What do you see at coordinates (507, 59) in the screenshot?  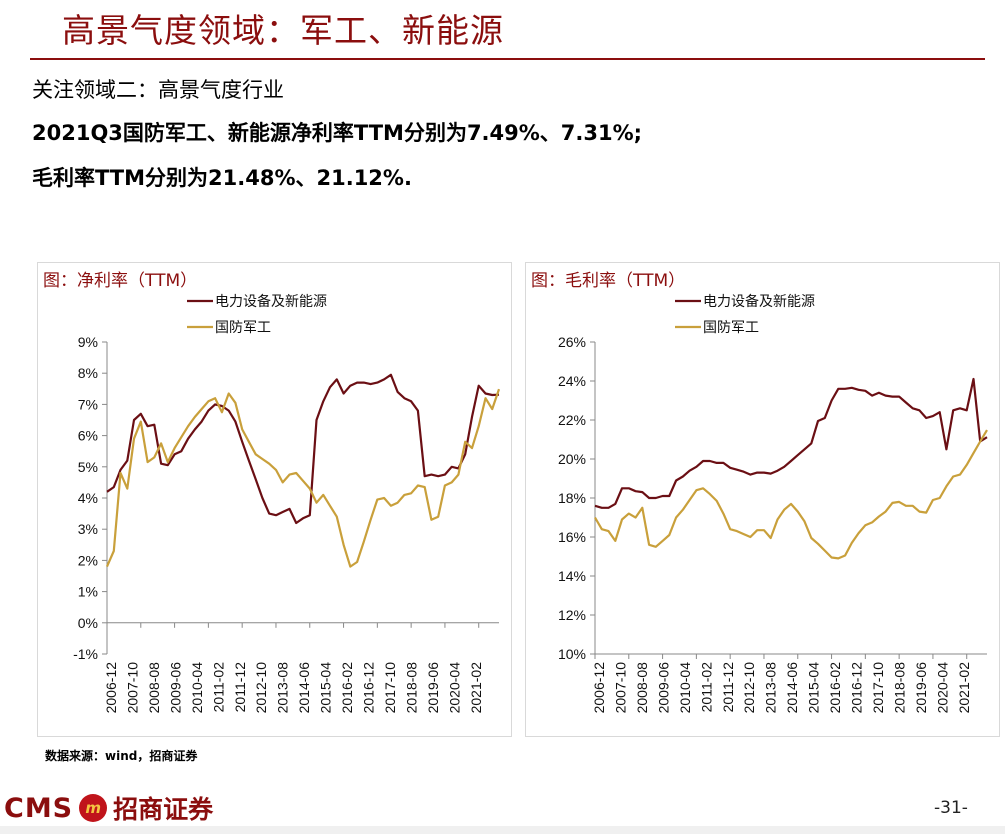 I see `title-divider` at bounding box center [507, 59].